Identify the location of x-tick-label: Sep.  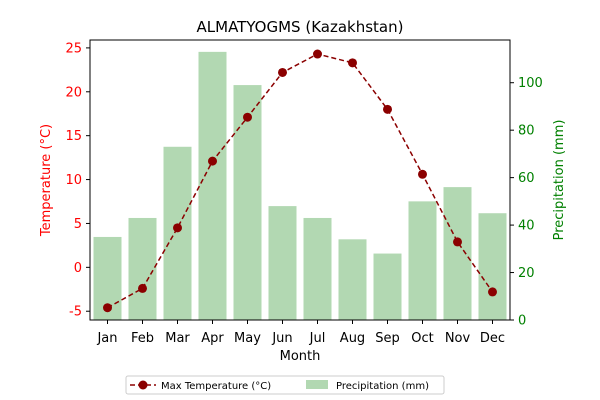
(387, 338).